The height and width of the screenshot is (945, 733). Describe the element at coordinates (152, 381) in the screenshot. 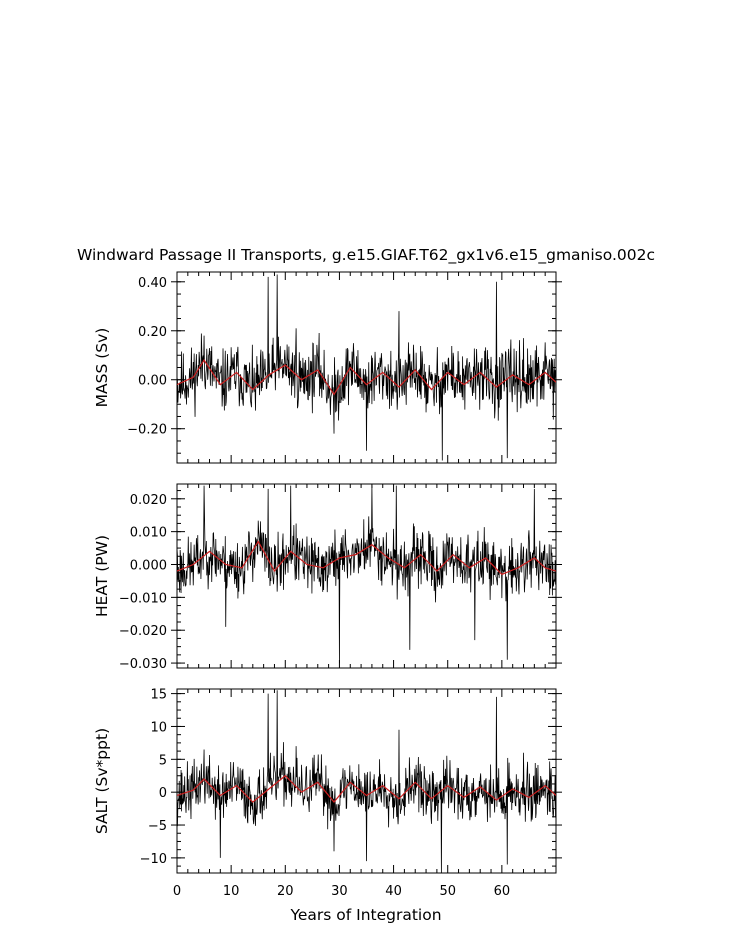

I see `y-tick-label: 0.00` at that location.